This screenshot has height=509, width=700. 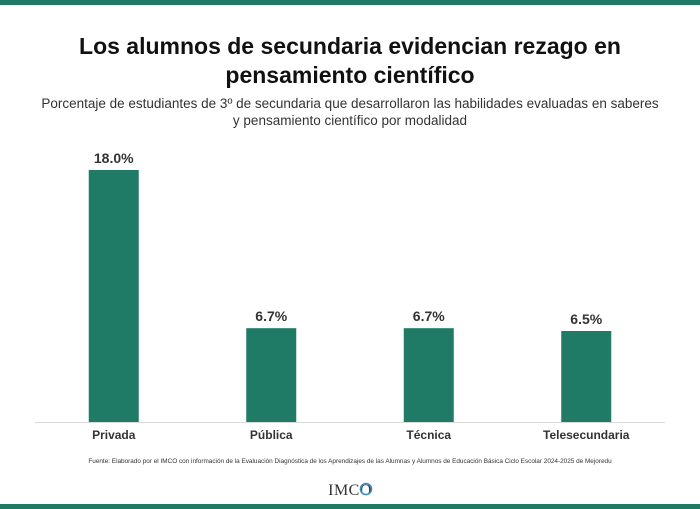 What do you see at coordinates (586, 319) in the screenshot?
I see `data-label-3: 6.5%` at bounding box center [586, 319].